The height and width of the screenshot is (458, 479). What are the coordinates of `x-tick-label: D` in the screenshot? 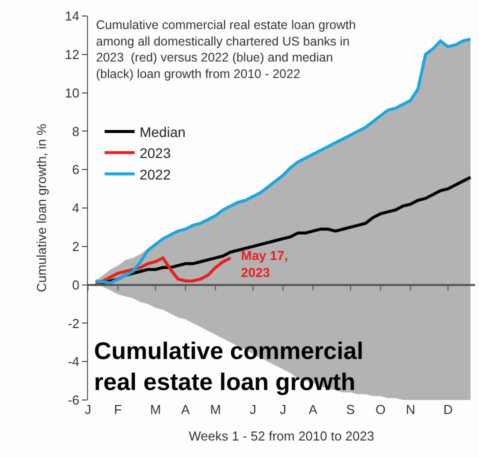 It's located at (448, 409).